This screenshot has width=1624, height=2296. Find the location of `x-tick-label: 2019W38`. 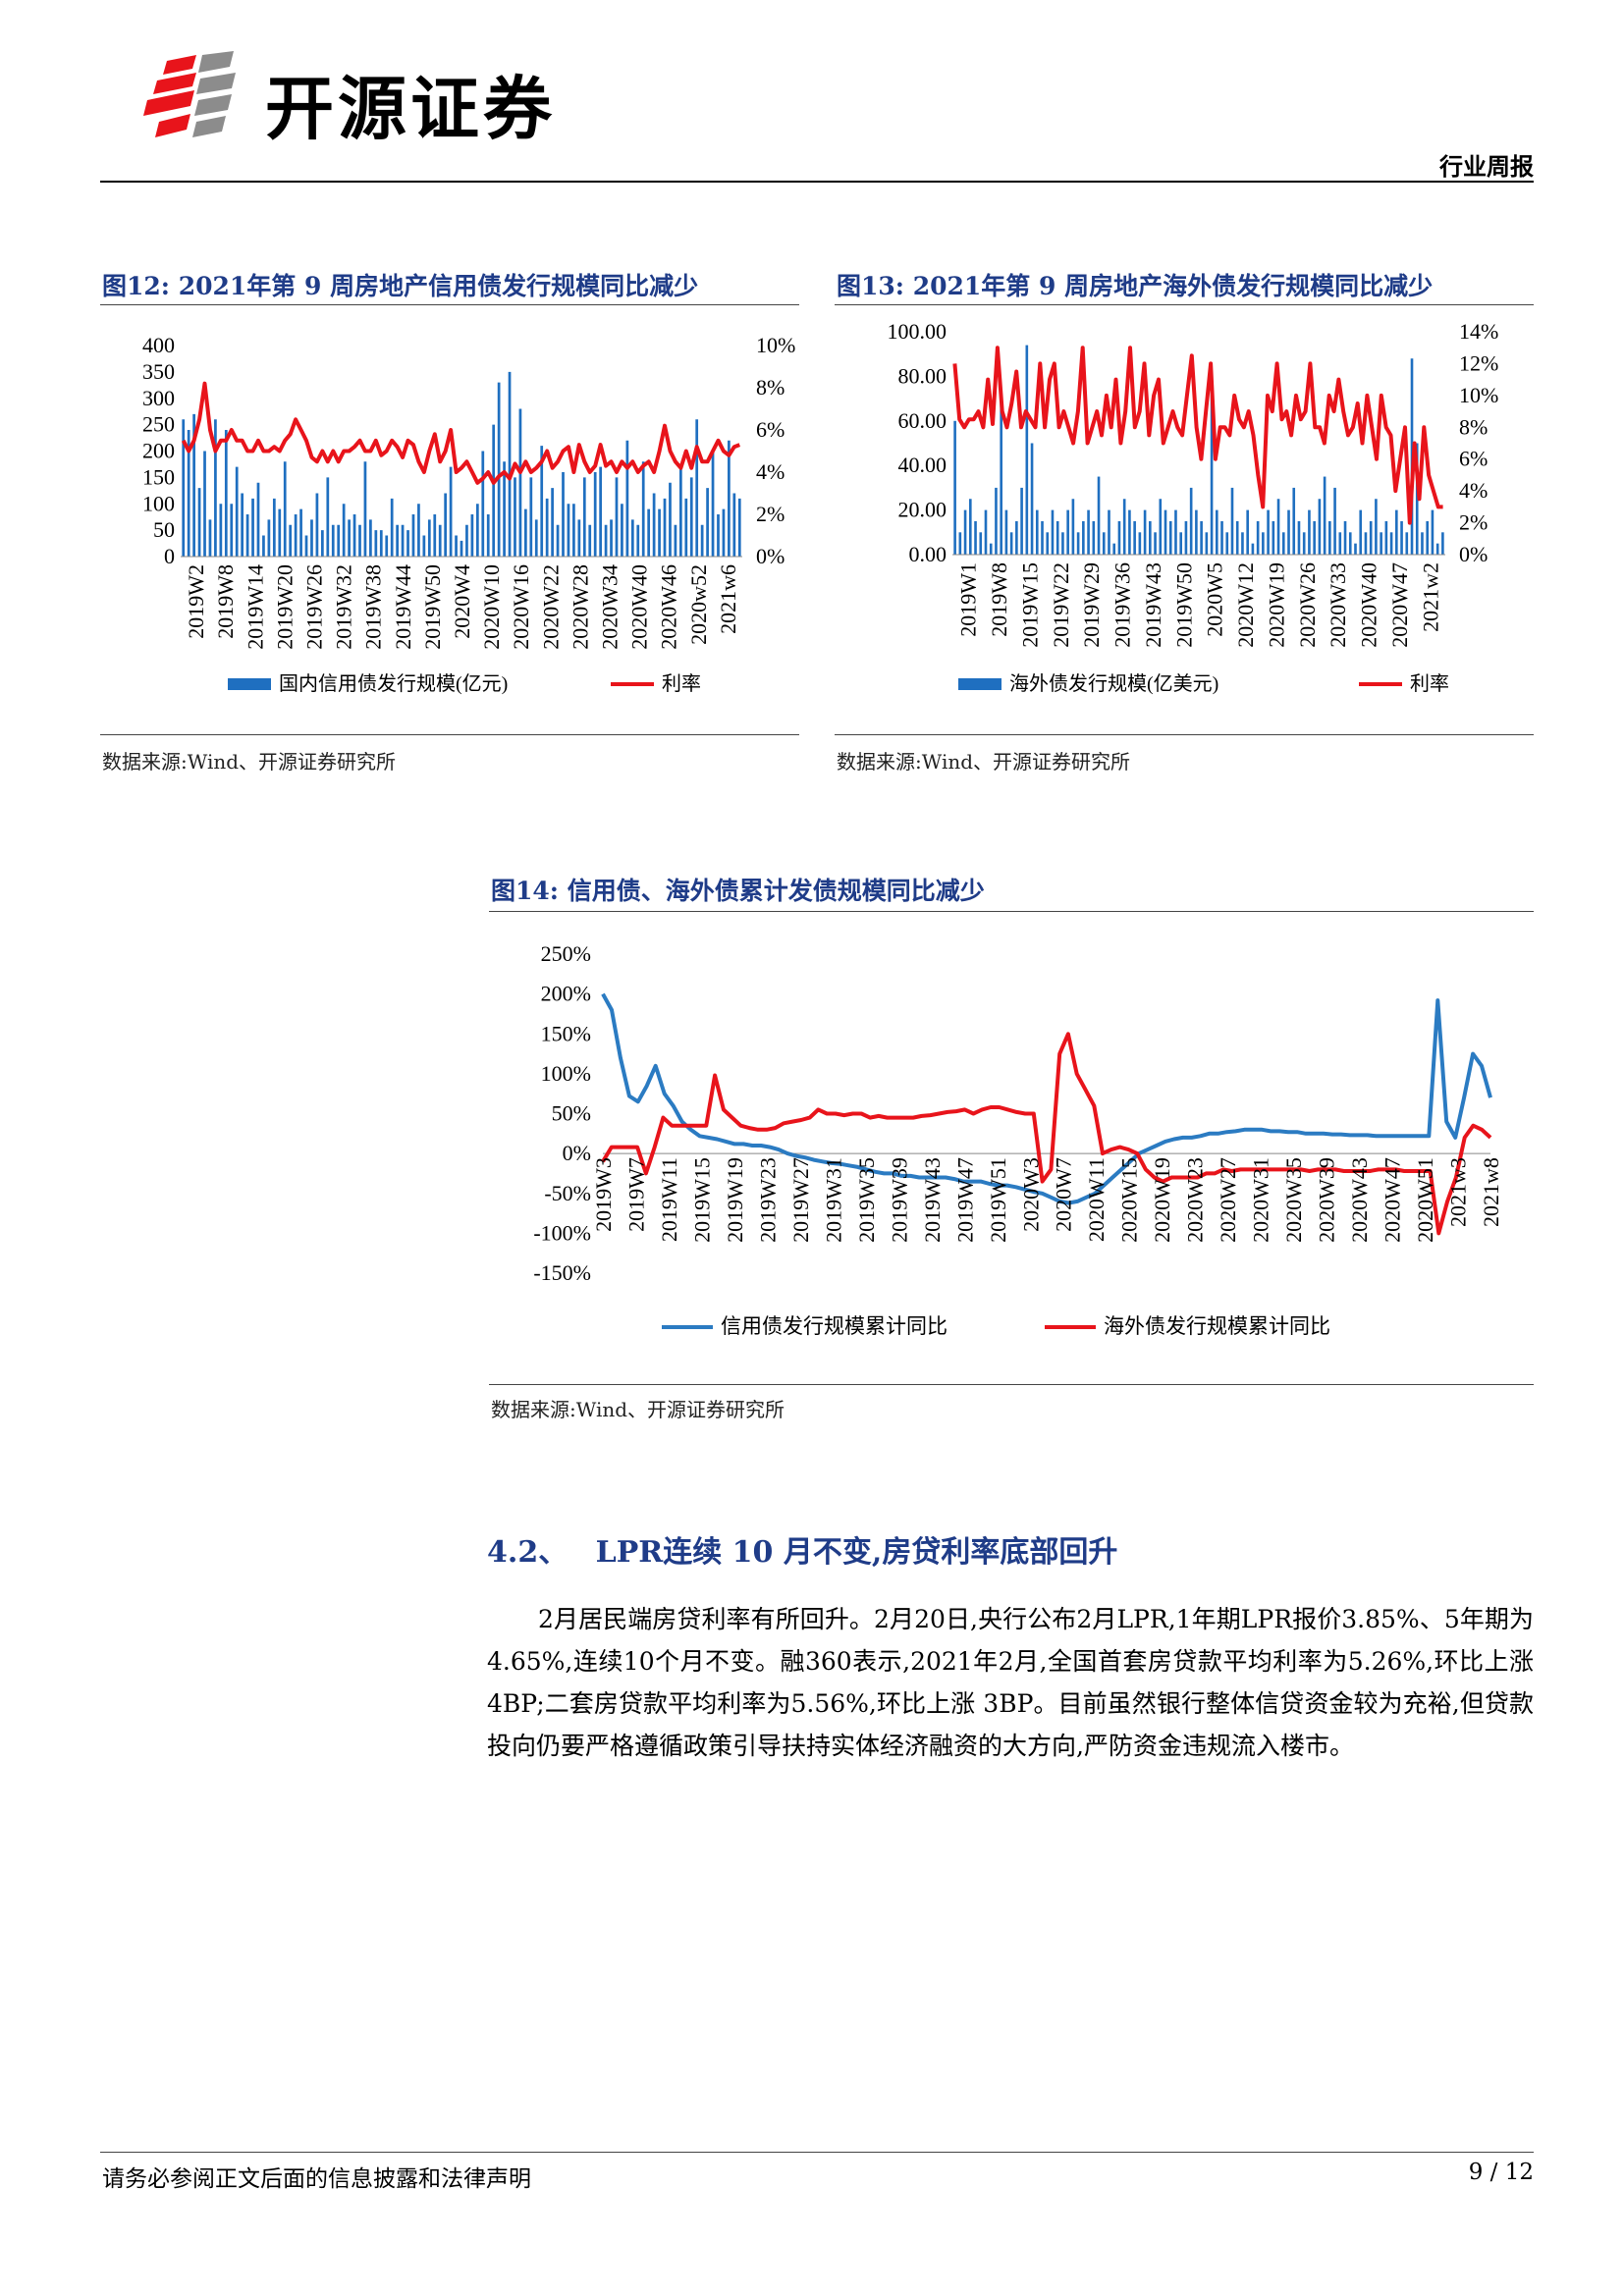

x-tick-label: 2019W38 is located at coordinates (373, 607).